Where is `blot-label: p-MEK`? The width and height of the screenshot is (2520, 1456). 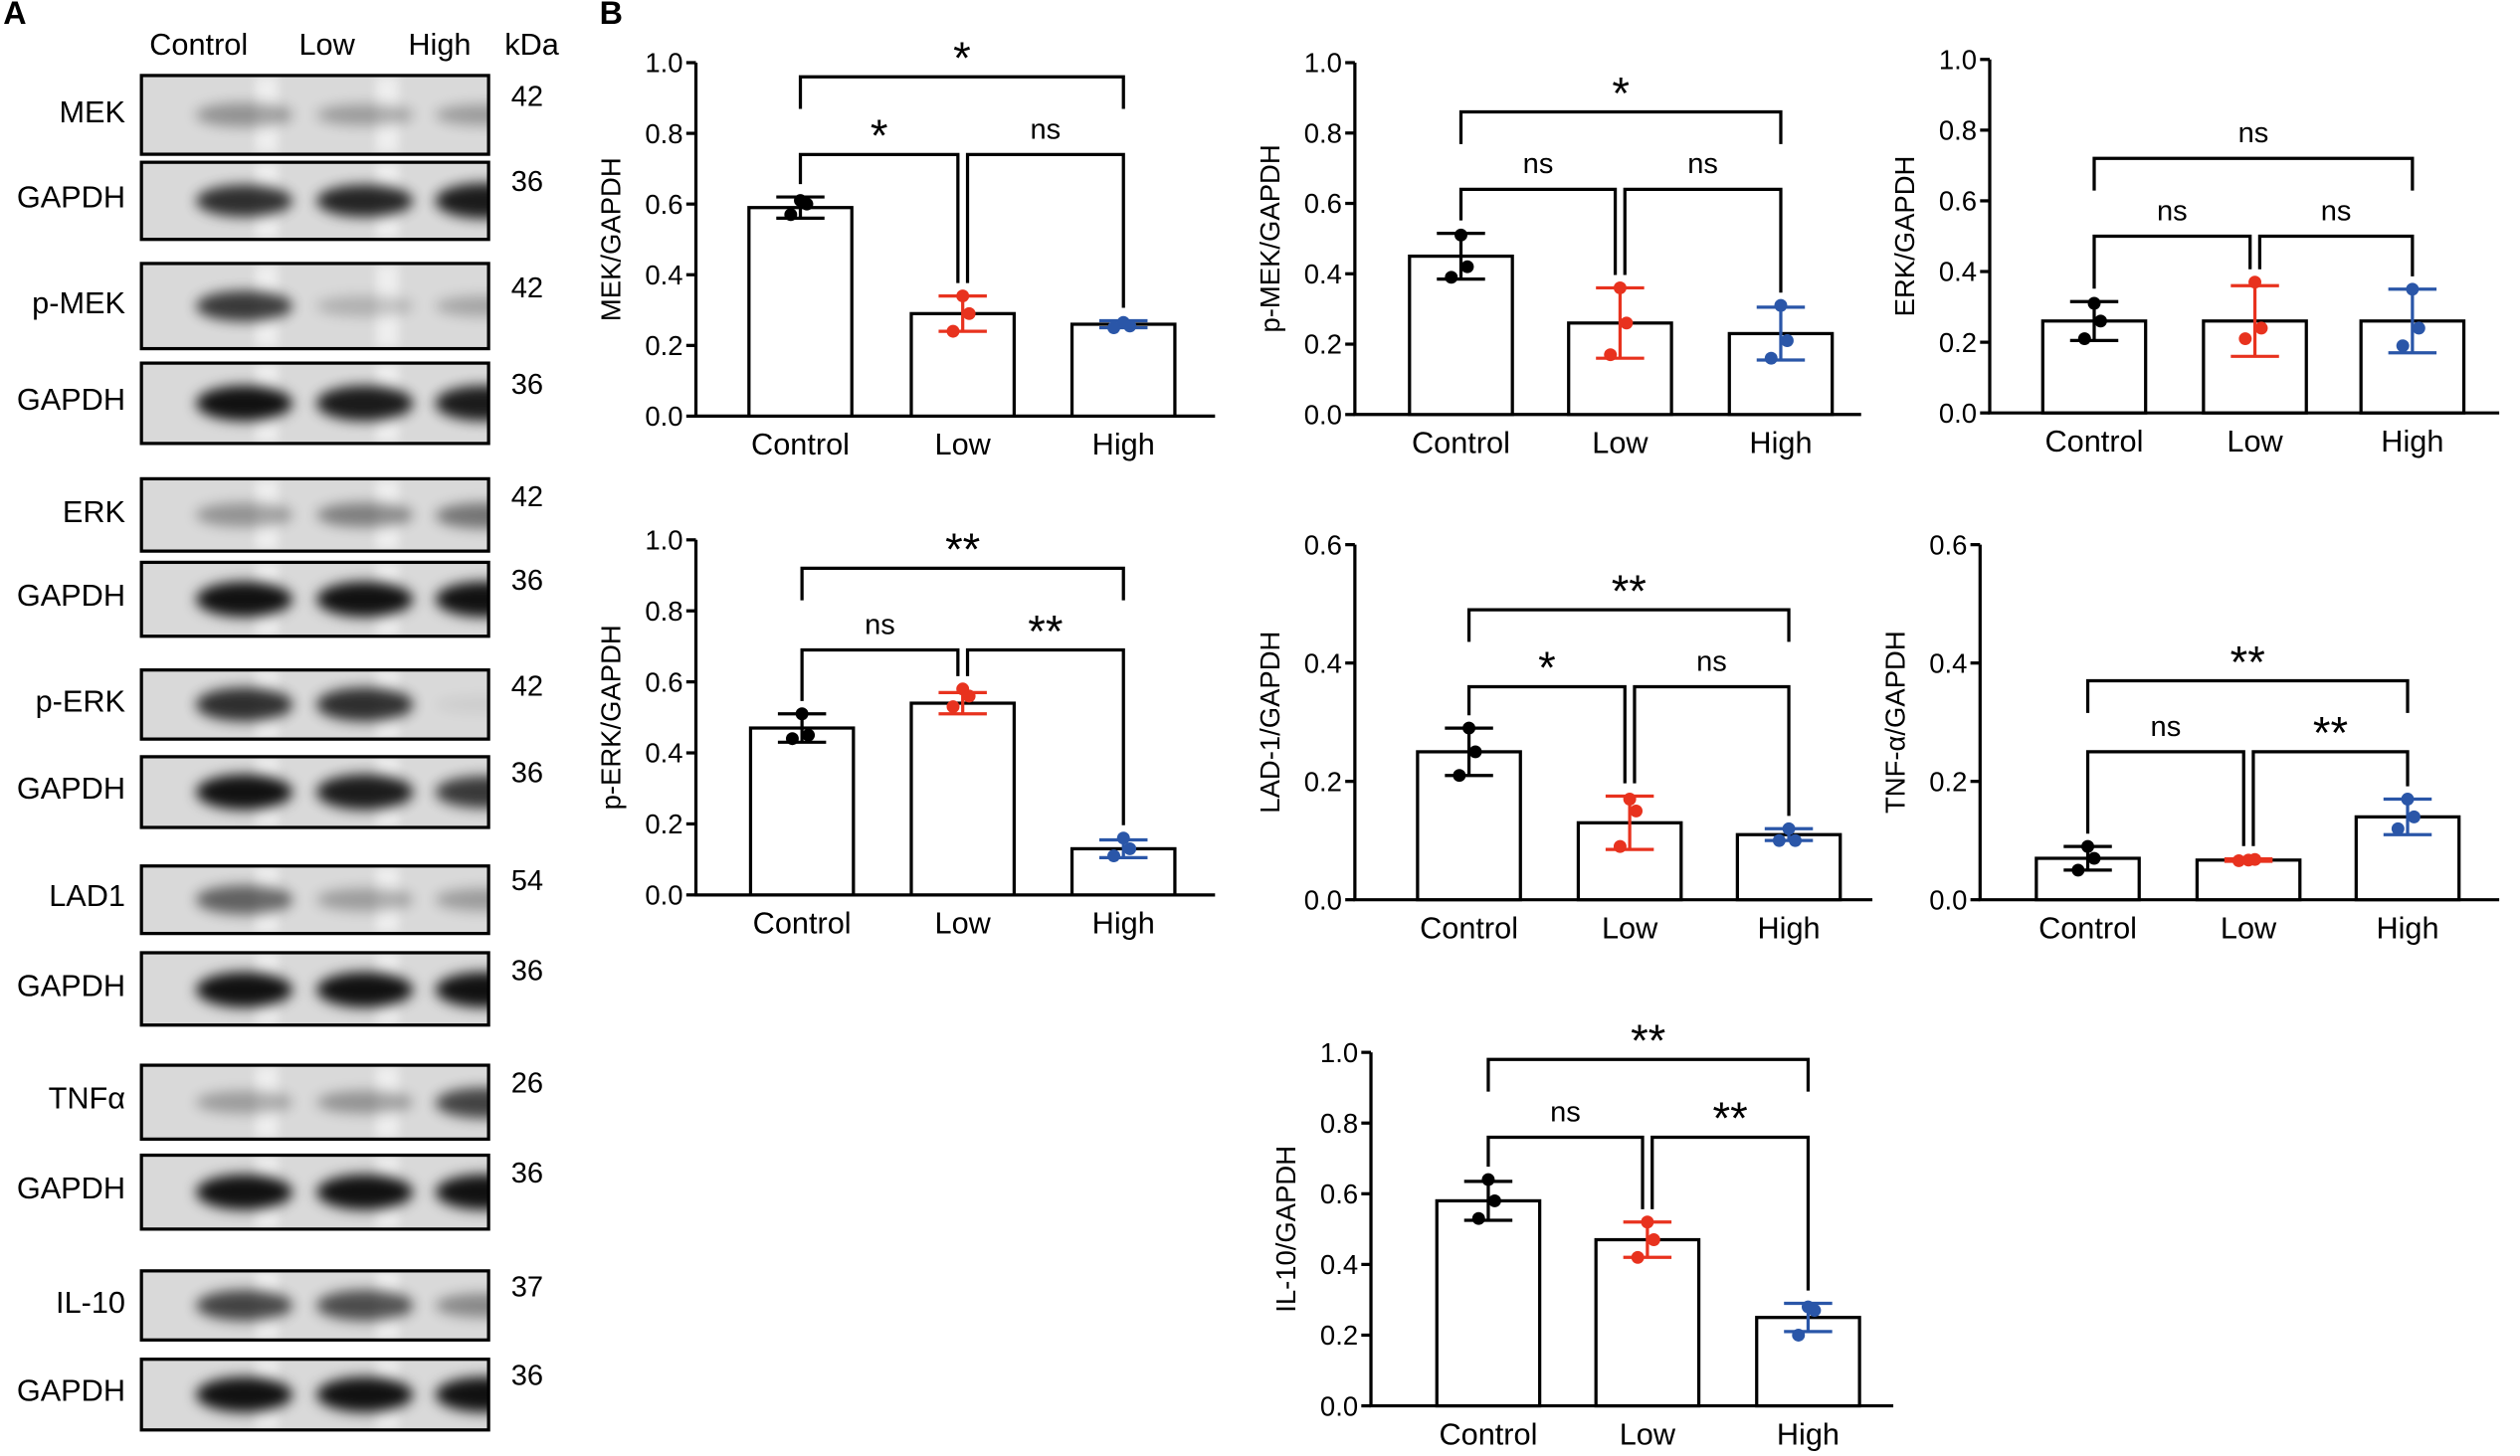 blot-label: p-MEK is located at coordinates (79, 303).